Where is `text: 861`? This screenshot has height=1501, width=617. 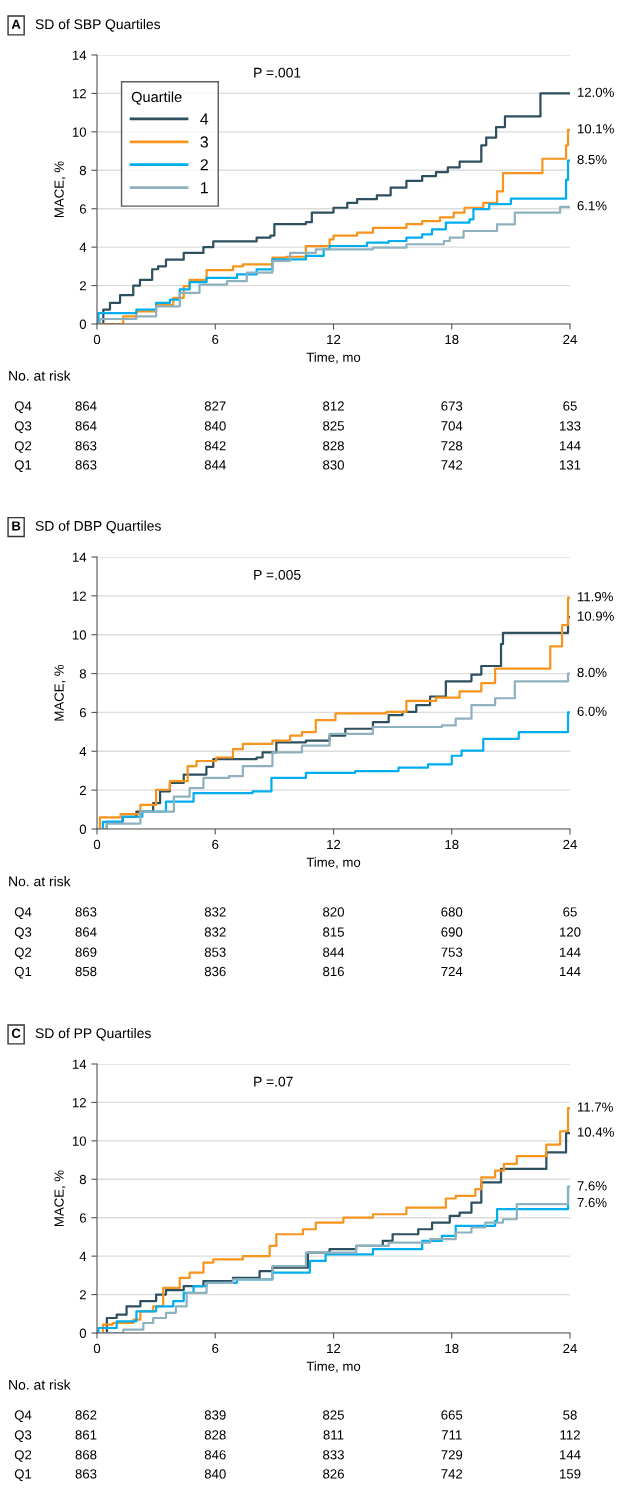 text: 861 is located at coordinates (86, 1435).